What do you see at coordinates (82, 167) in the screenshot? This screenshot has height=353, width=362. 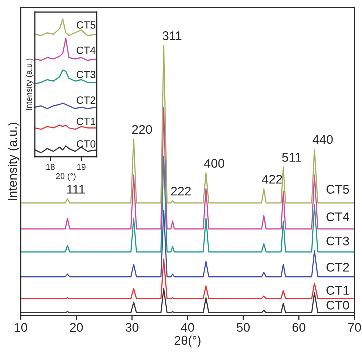 I see `x-tick-label: 19` at bounding box center [82, 167].